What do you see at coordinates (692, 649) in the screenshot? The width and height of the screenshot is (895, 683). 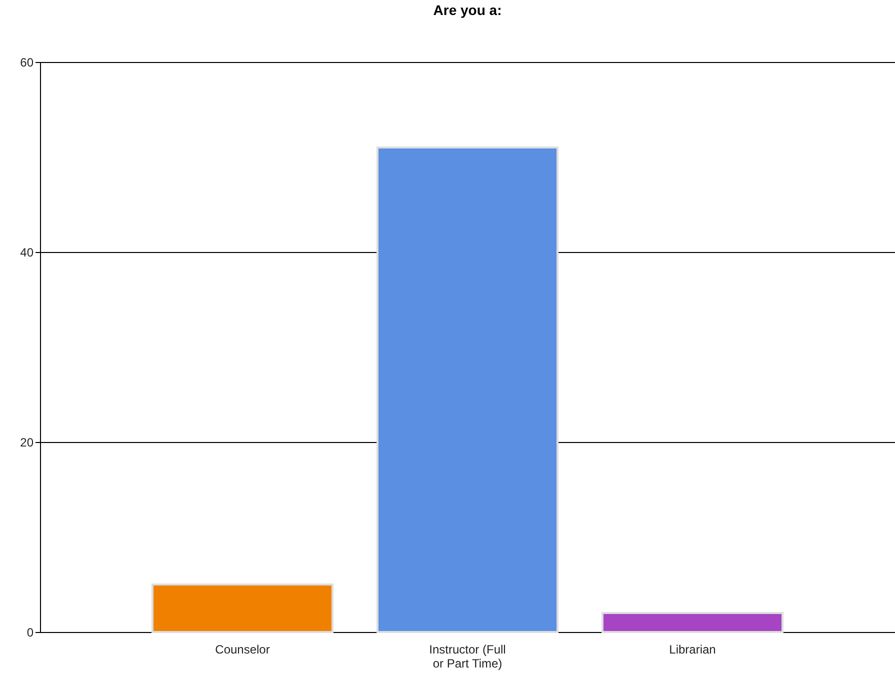 I see `x-tick-label: Librarian` at bounding box center [692, 649].